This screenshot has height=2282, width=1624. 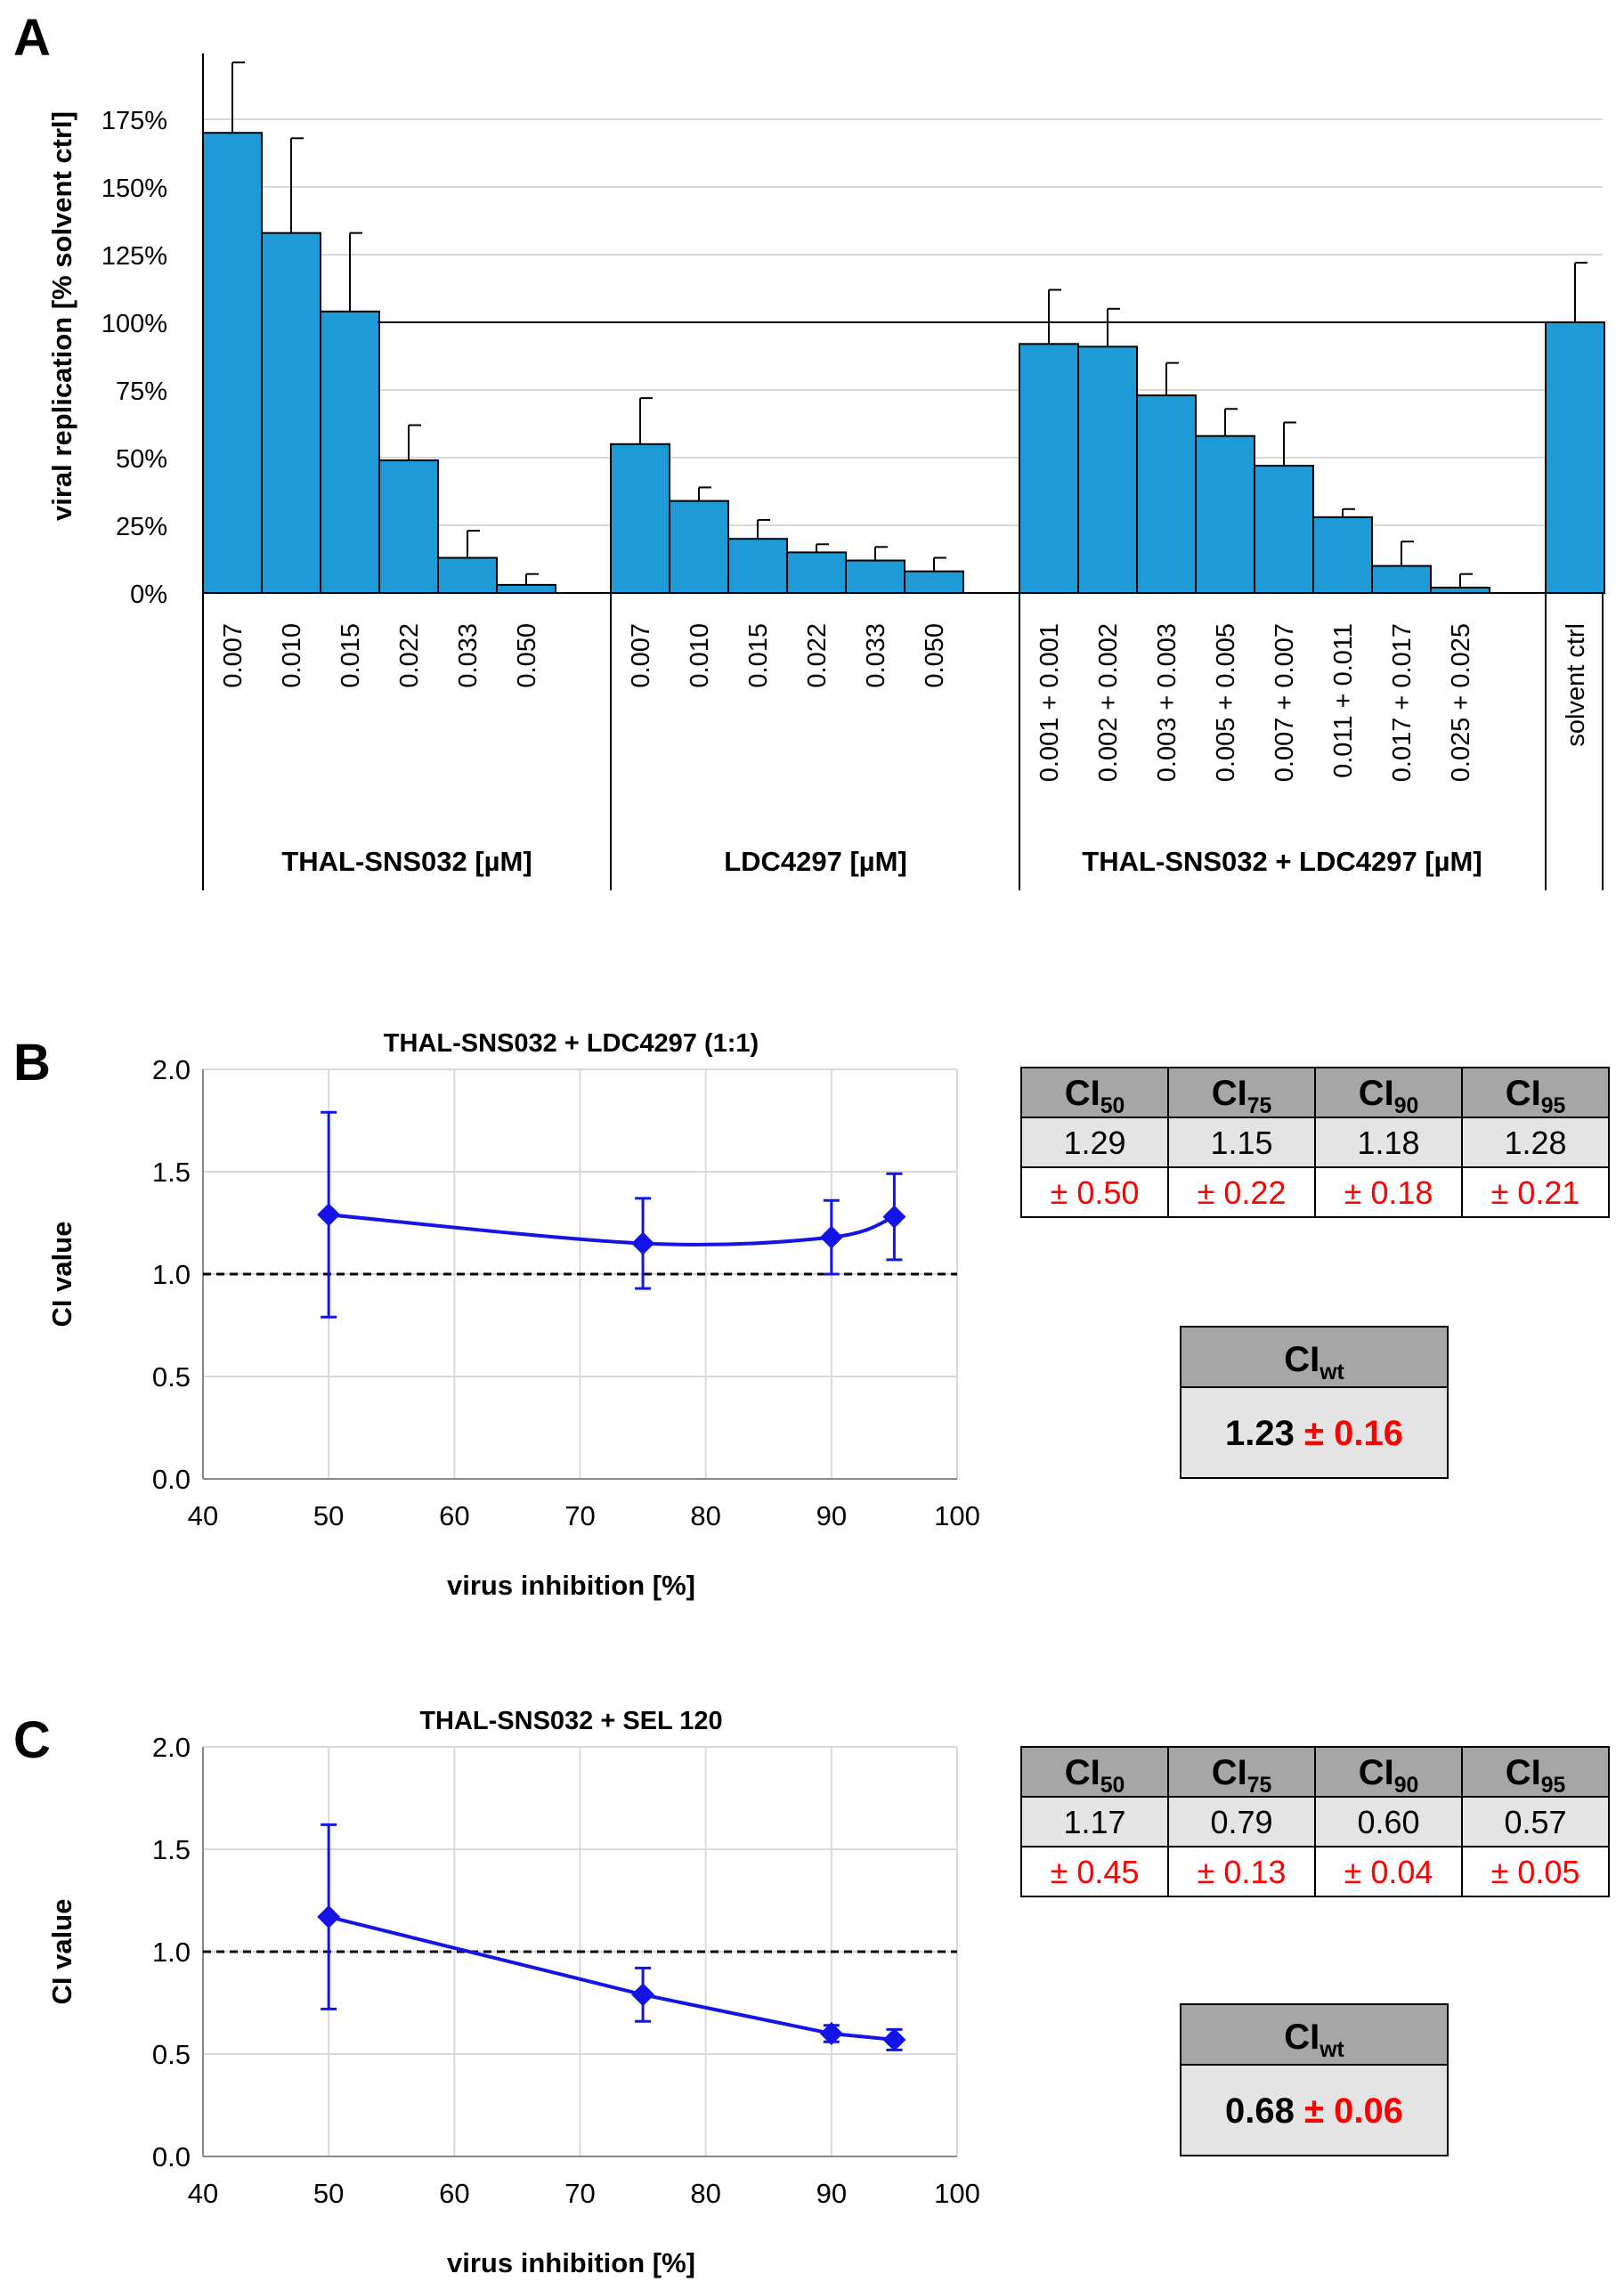 I want to click on ci-error-text: ± 0.05, so click(x=1535, y=1872).